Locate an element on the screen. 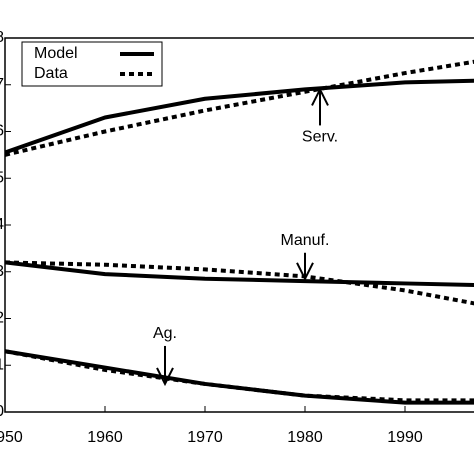 Image resolution: width=474 pixels, height=474 pixels. legend-label: Data is located at coordinates (51, 73).